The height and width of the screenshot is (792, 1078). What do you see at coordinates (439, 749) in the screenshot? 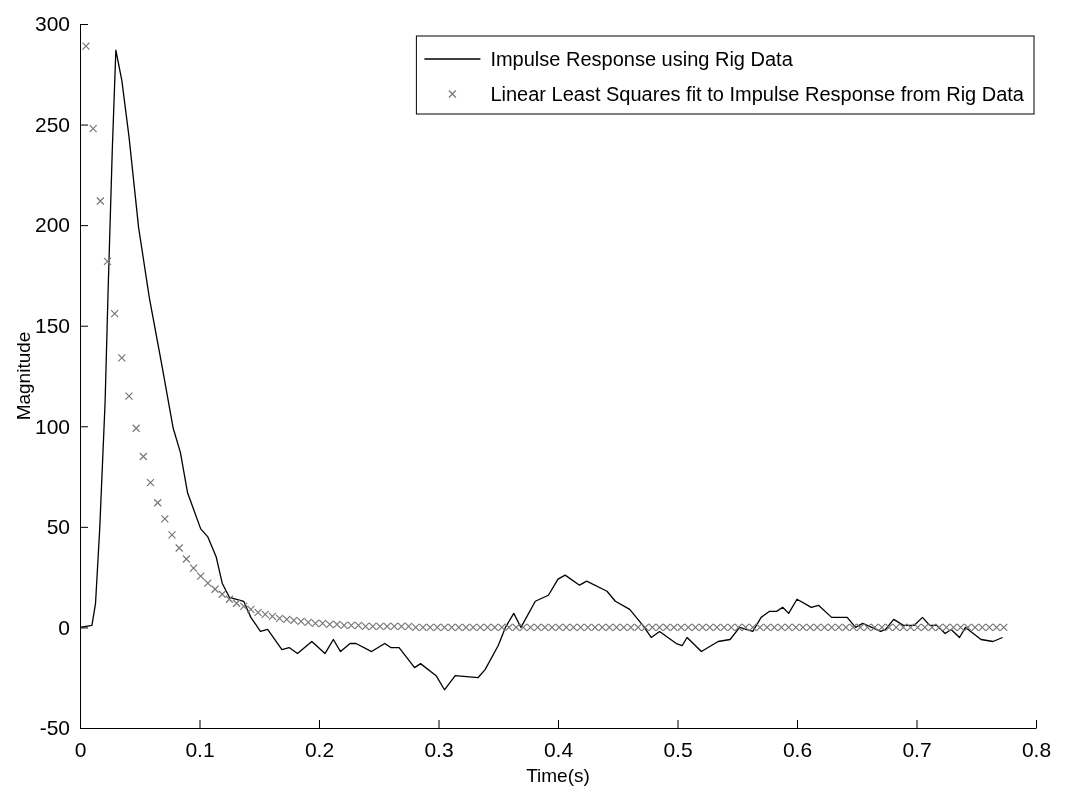
I see `x-tick-label: 0.3` at bounding box center [439, 749].